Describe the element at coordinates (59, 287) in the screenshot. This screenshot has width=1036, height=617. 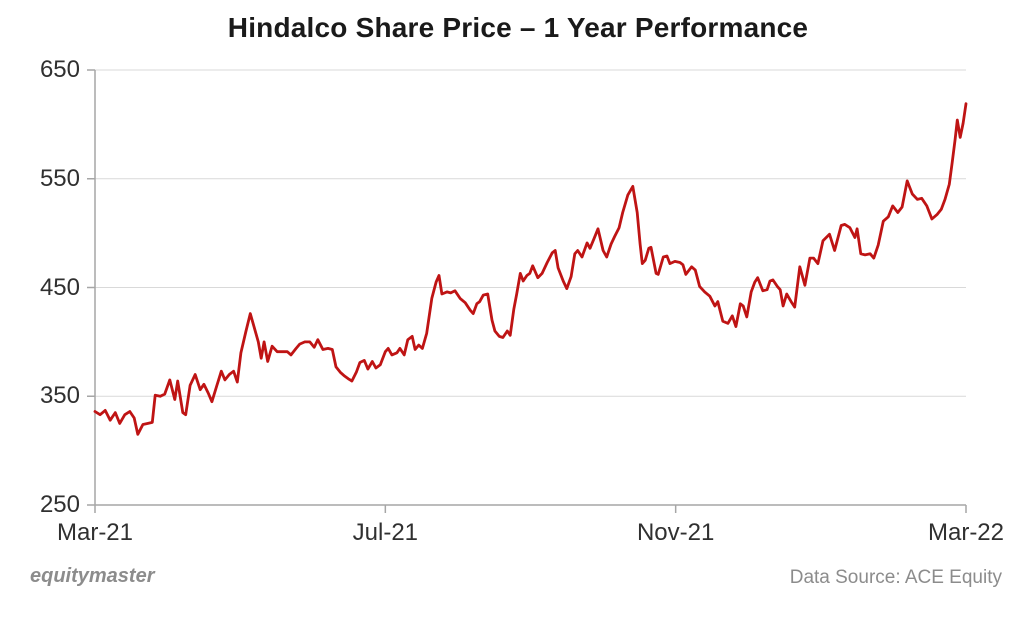
I see `y-tick-label-450: 450` at that location.